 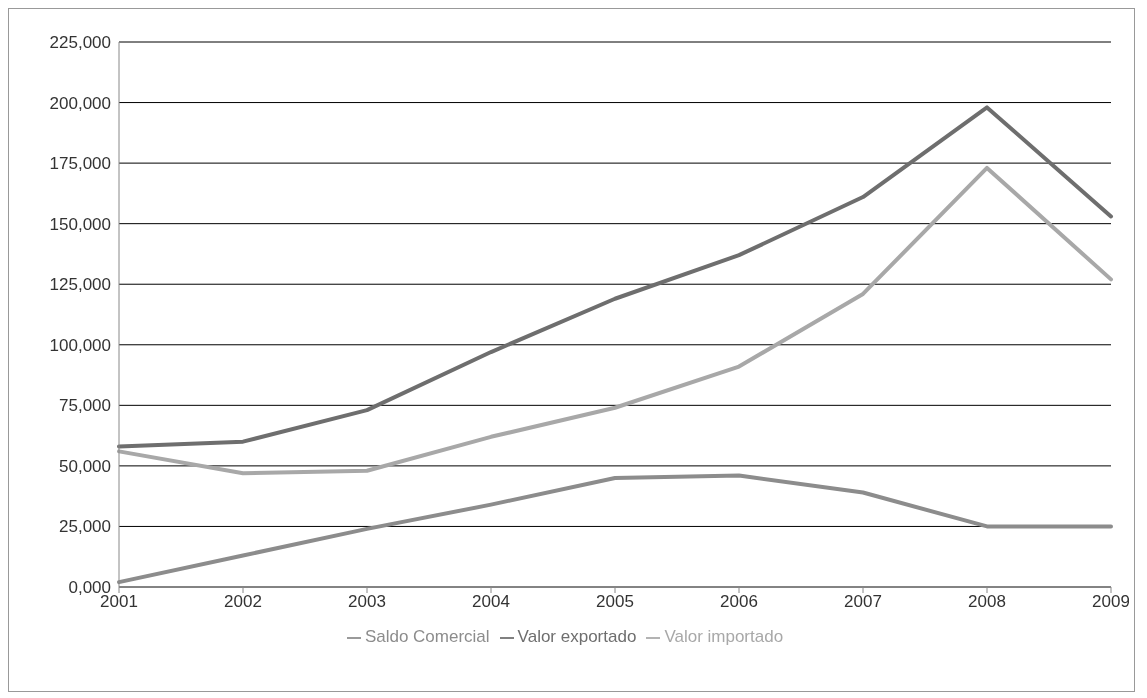 What do you see at coordinates (1111, 602) in the screenshot?
I see `x-tick-label: 2009` at bounding box center [1111, 602].